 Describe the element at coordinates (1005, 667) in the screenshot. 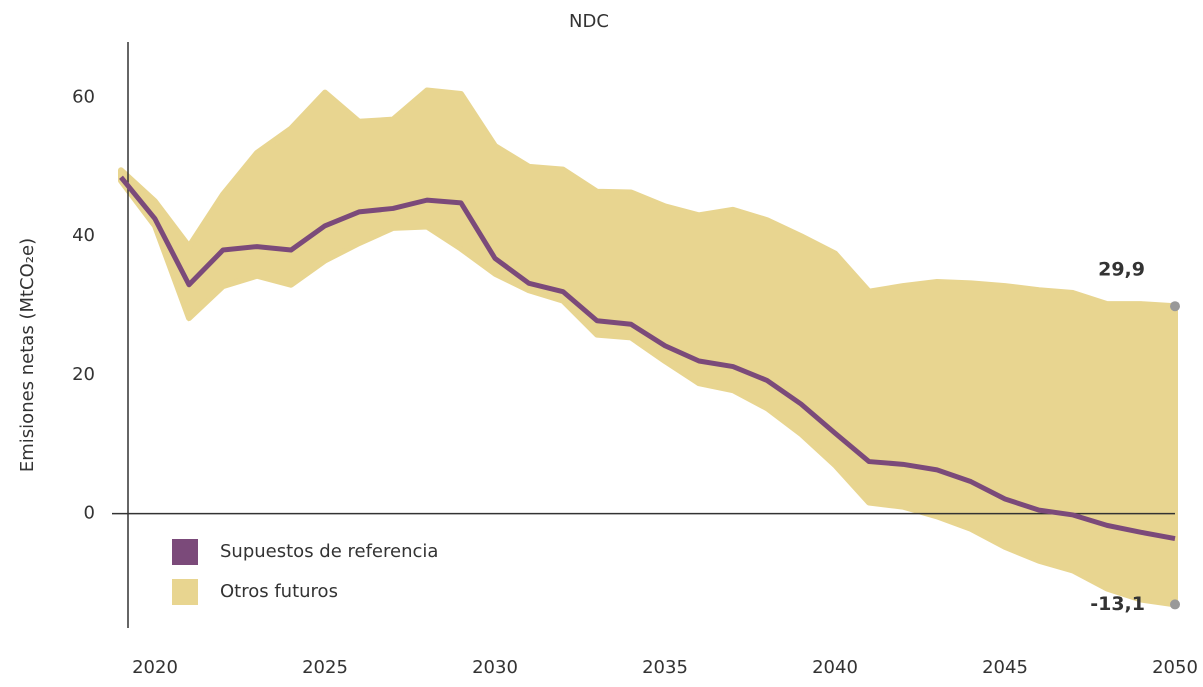

I see `x-tick-label: 2045` at that location.